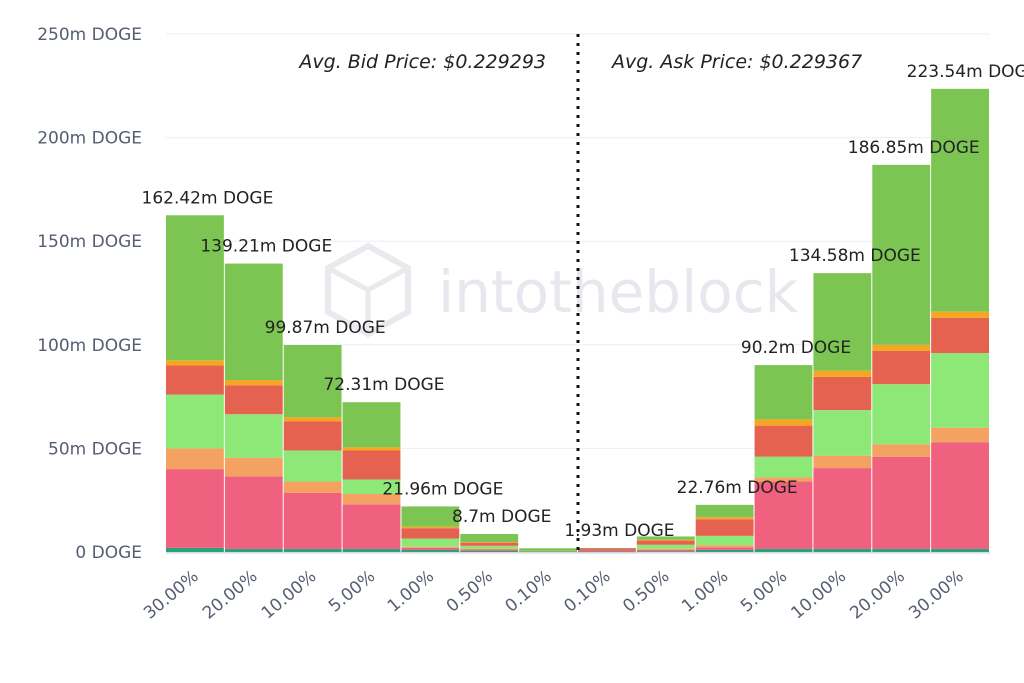 This screenshot has width=1024, height=683. Describe the element at coordinates (965, 72) in the screenshot. I see `total-data-label: 223.54m DOGE` at that location.